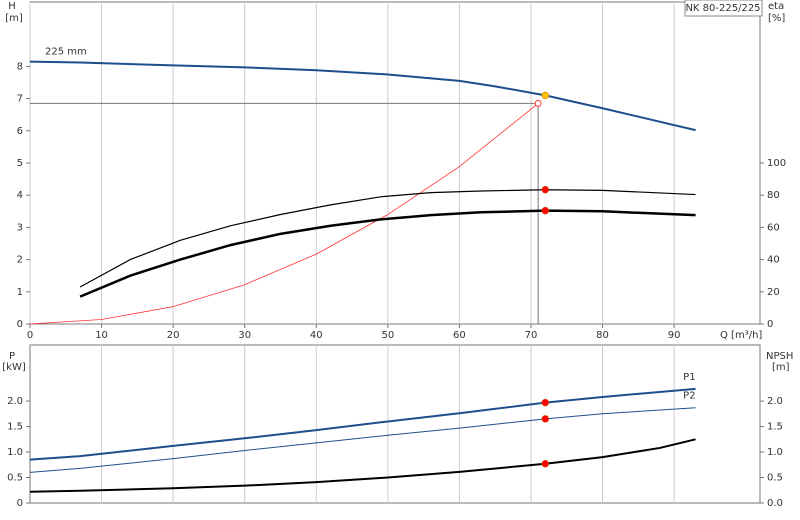 This screenshot has width=800, height=520. I want to click on y2-tick-label: 20, so click(773, 292).